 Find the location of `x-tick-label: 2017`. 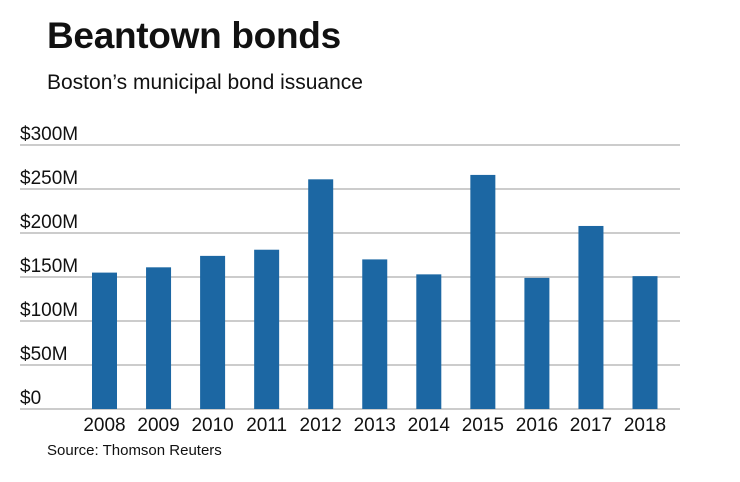

x-tick-label: 2017 is located at coordinates (591, 425).